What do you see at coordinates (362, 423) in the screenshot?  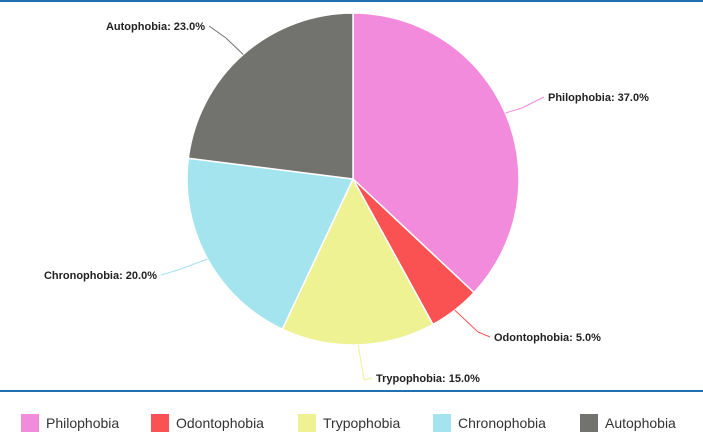 I see `legend-label: Trypophobia` at bounding box center [362, 423].